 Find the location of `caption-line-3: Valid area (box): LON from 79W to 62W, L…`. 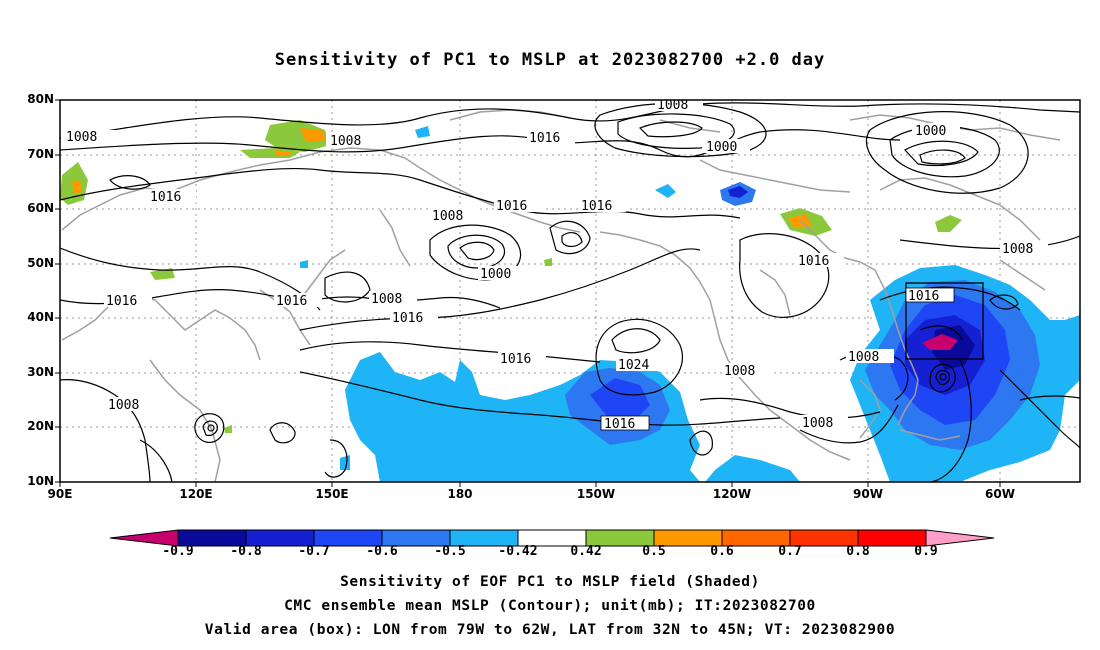

caption-line-3: Valid area (box): LON from 79W to 62W, L… is located at coordinates (550, 630).